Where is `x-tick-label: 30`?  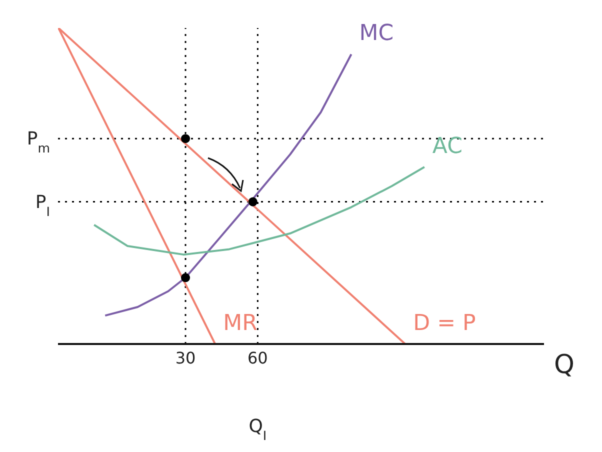 x-tick-label: 30 is located at coordinates (185, 358).